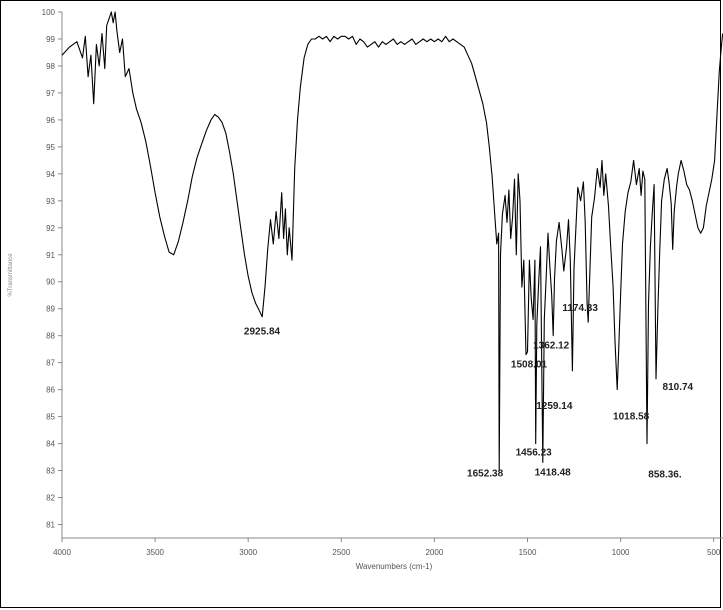 The height and width of the screenshot is (610, 723). I want to click on y-tick-label: 85, so click(50, 417).